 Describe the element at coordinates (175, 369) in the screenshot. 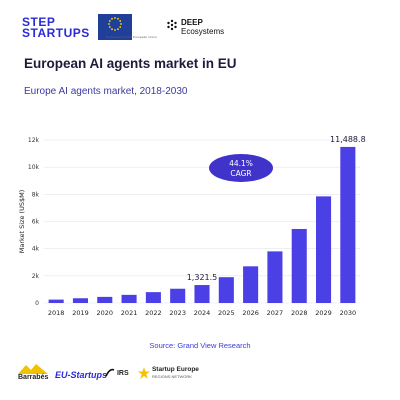

I see `startup-europe-line1: Startup Europe` at that location.